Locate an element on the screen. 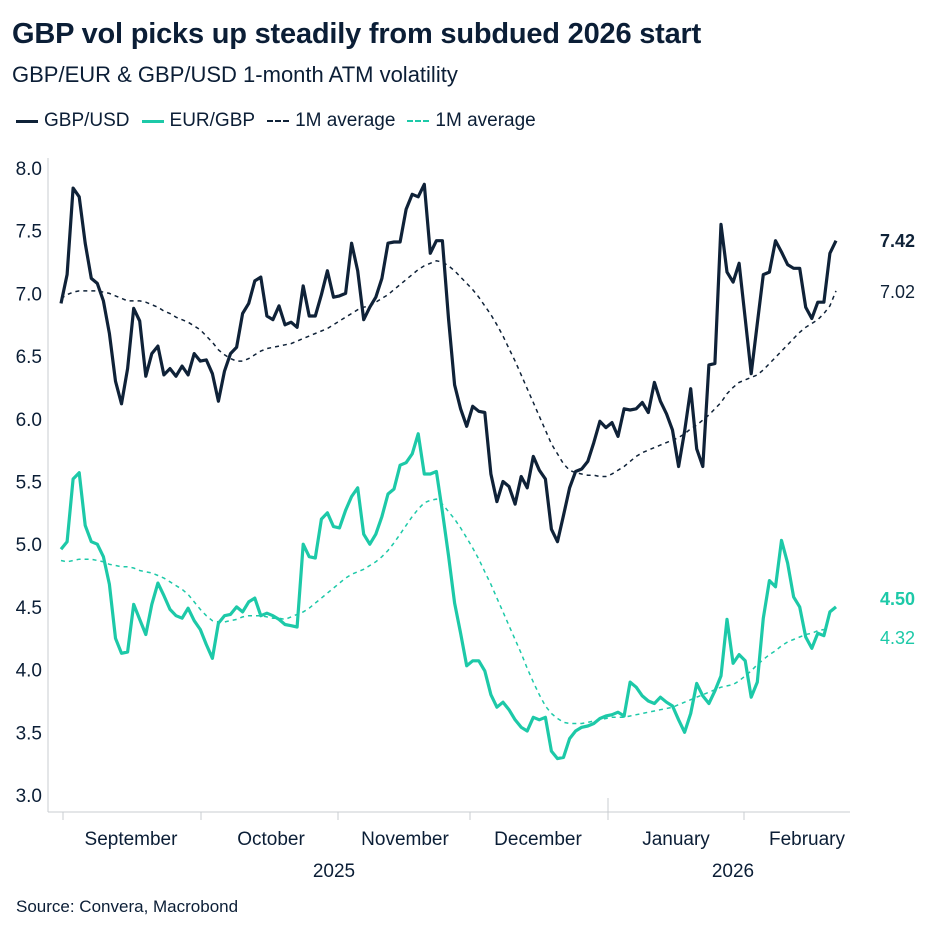  legend-swatch-gbpusd is located at coordinates (27, 121).